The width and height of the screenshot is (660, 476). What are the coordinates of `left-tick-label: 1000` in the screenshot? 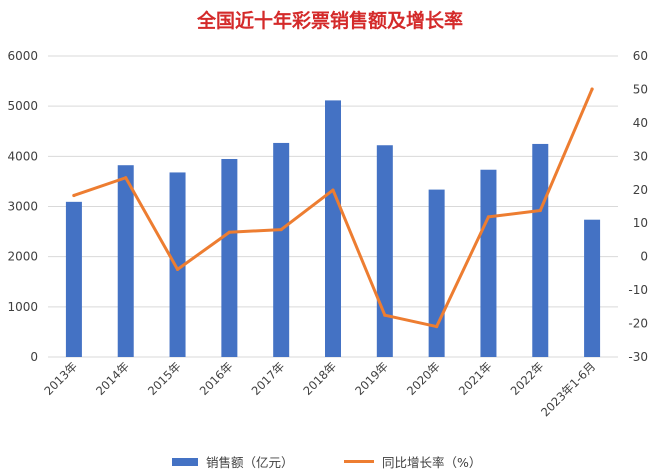 It's located at (22, 307).